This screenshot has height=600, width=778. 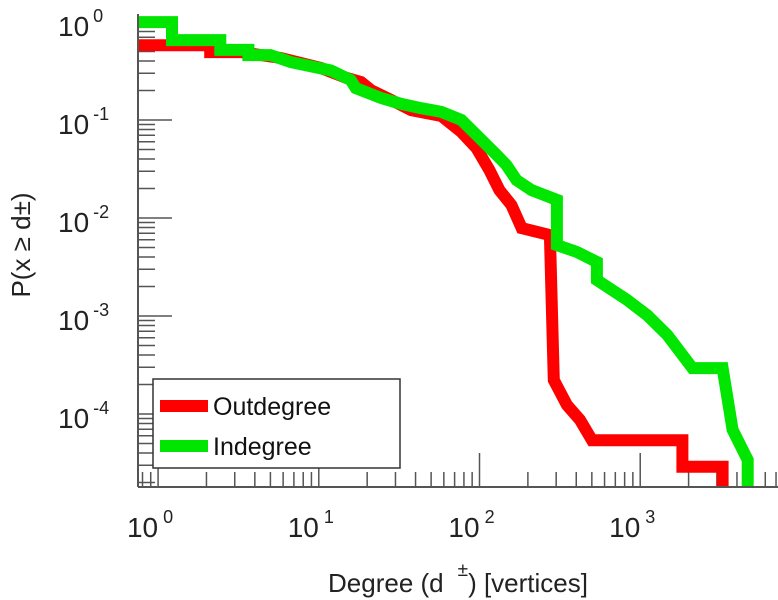 I want to click on y-tick-label: 10 -2, so click(x=83, y=220).